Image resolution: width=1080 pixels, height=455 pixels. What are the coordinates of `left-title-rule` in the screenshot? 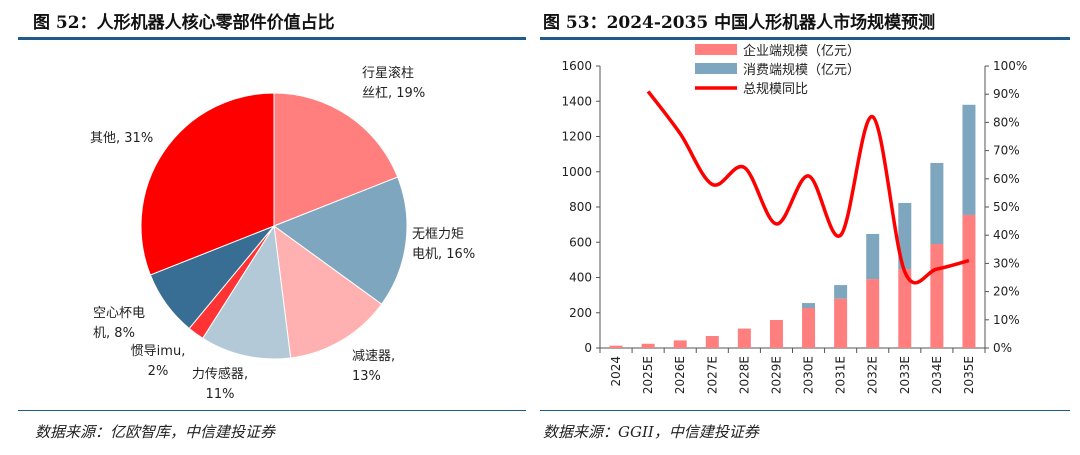 It's located at (272, 38).